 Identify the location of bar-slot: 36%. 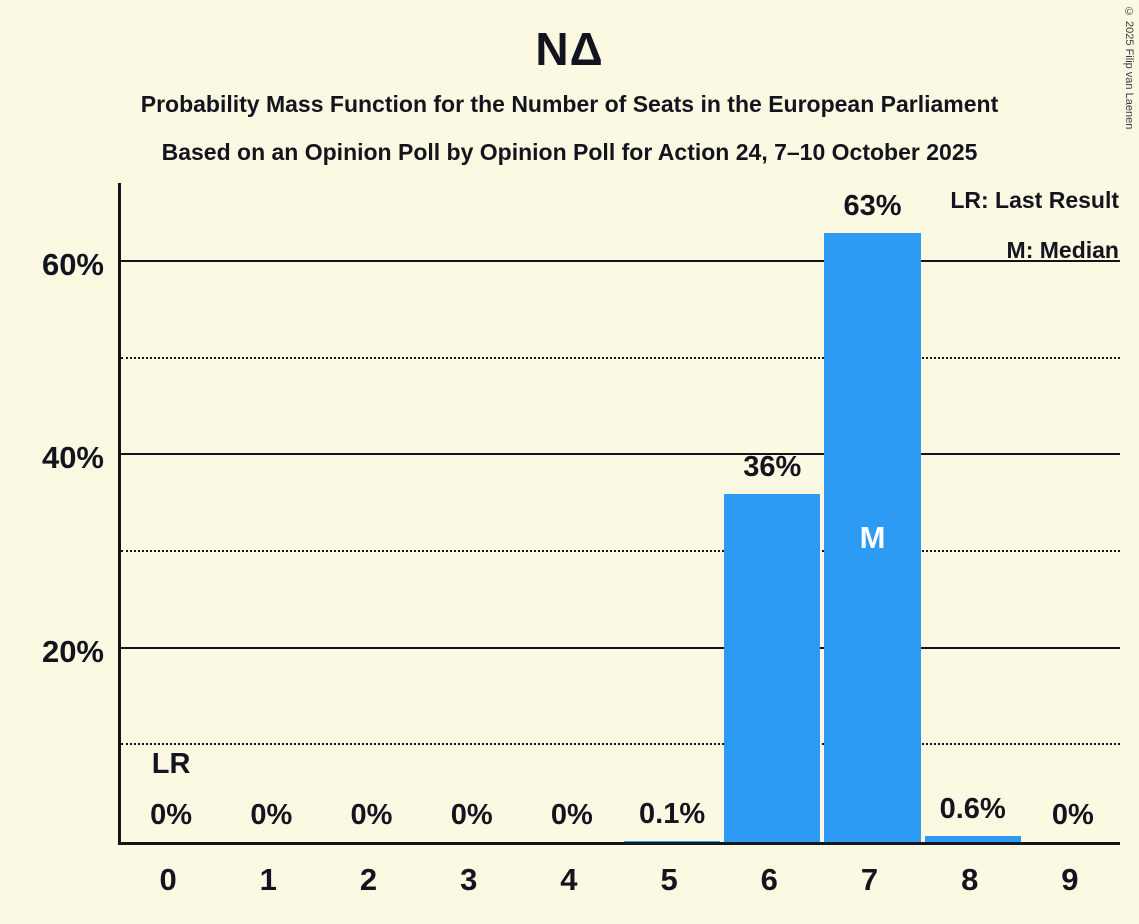
(772, 512).